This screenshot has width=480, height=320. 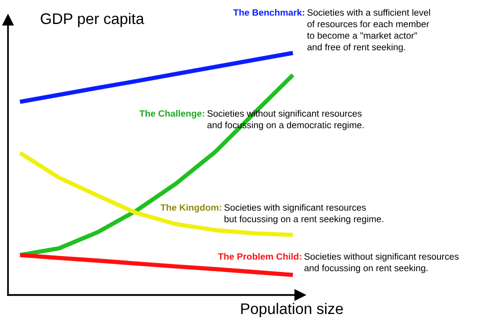 What do you see at coordinates (268, 12) in the screenshot?
I see `text: The Benchmark:` at bounding box center [268, 12].